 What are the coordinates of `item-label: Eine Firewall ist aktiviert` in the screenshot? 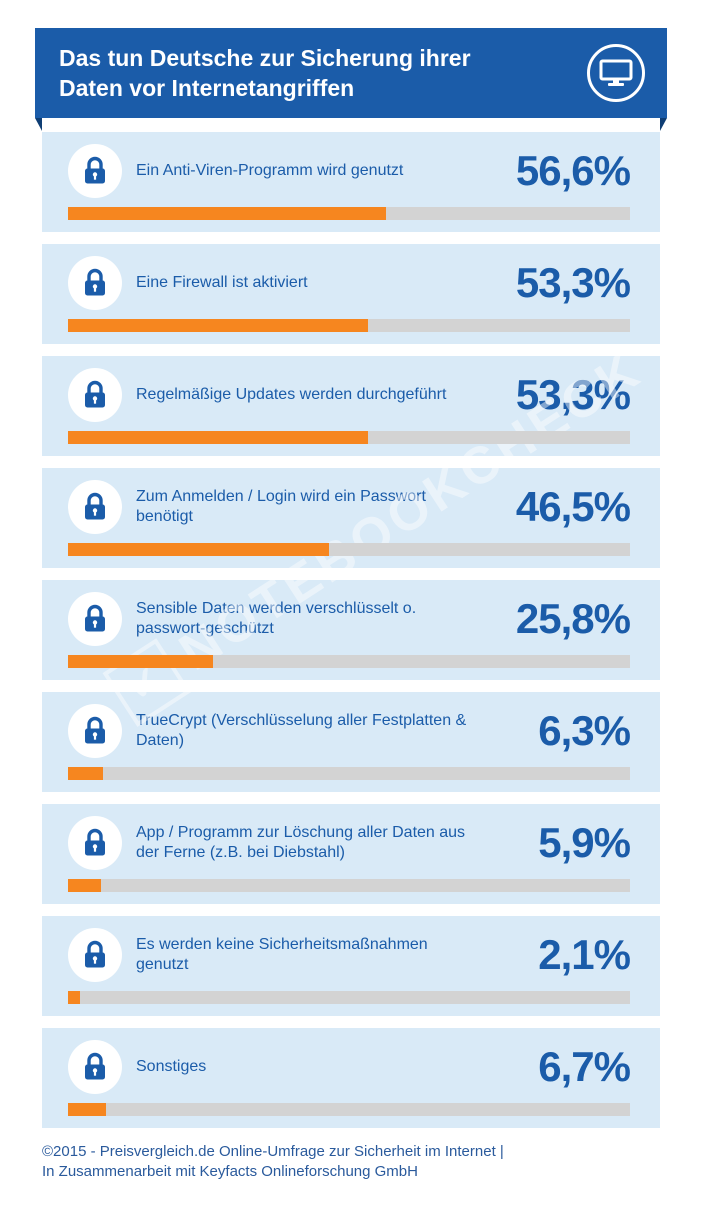 It's located at (222, 282).